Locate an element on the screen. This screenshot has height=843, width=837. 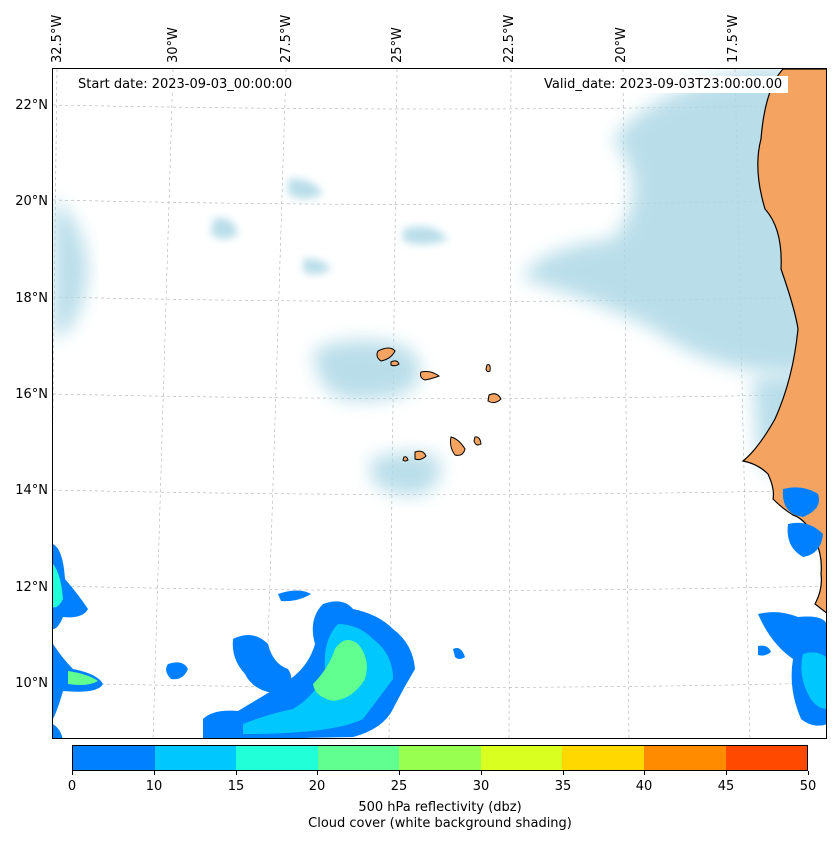
meridian-22-5w is located at coordinates (510, 403).